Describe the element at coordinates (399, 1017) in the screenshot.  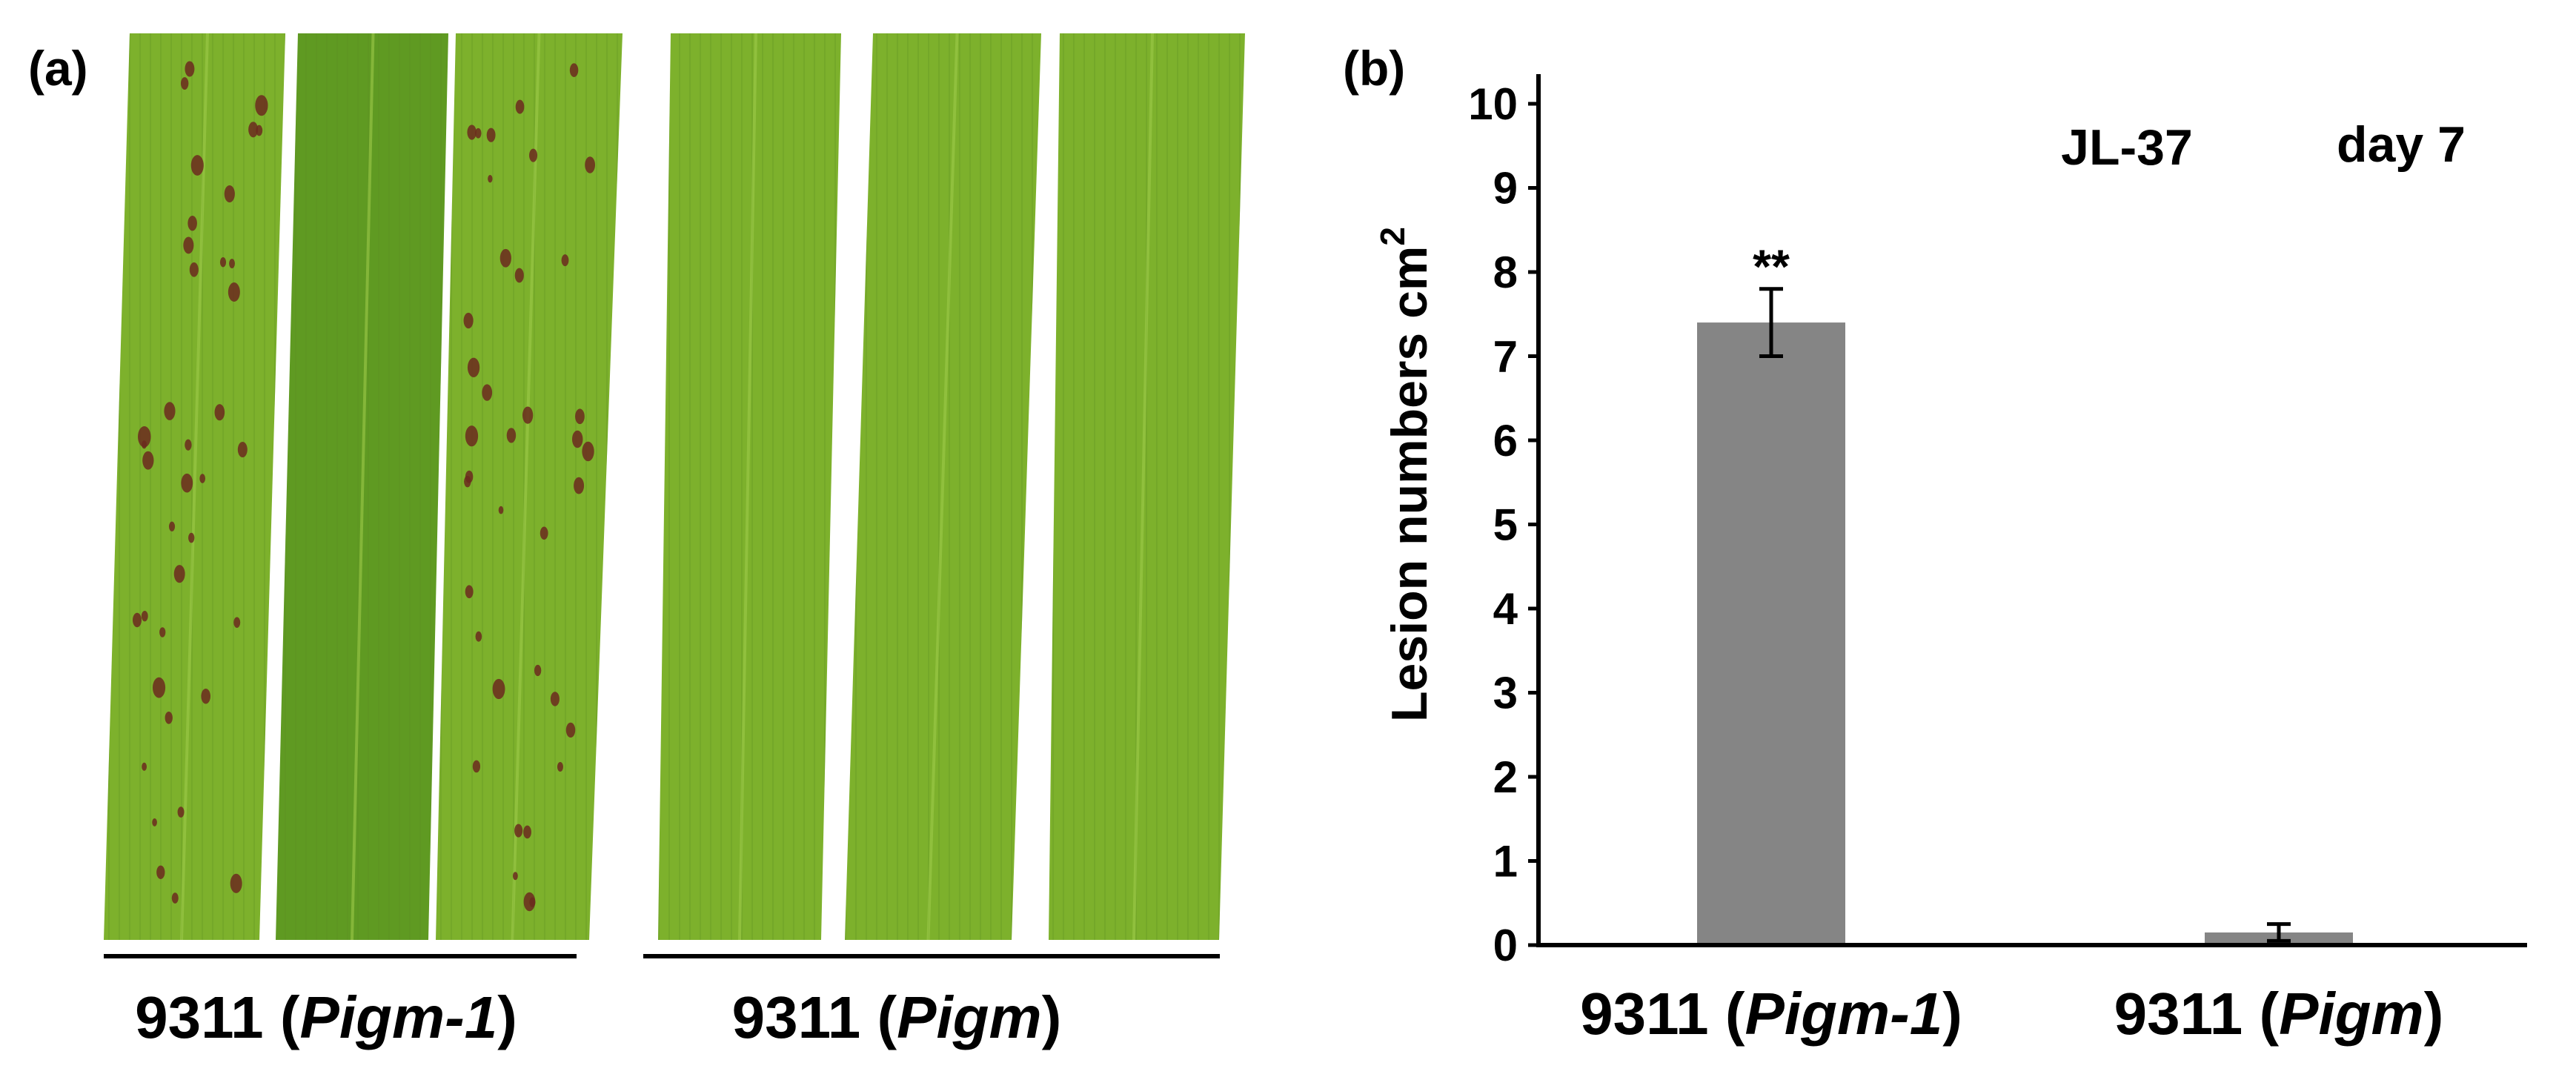
I see `group-label-pigm1-gene: Pigm-1` at that location.